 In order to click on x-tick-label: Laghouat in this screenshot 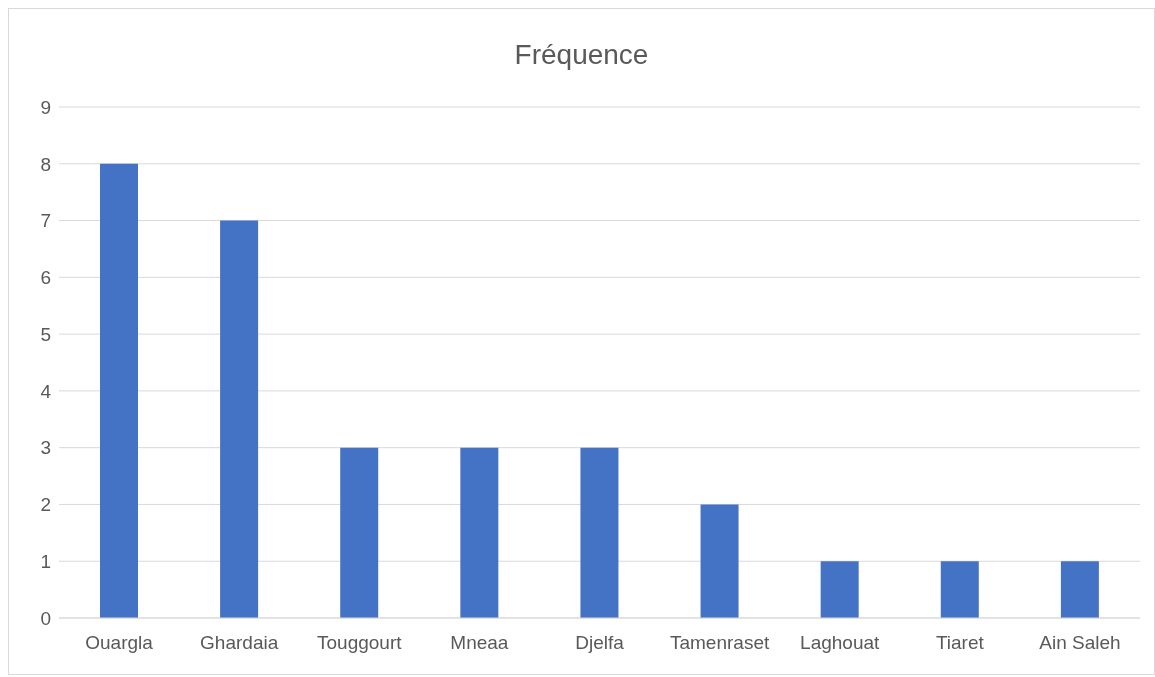, I will do `click(840, 643)`.